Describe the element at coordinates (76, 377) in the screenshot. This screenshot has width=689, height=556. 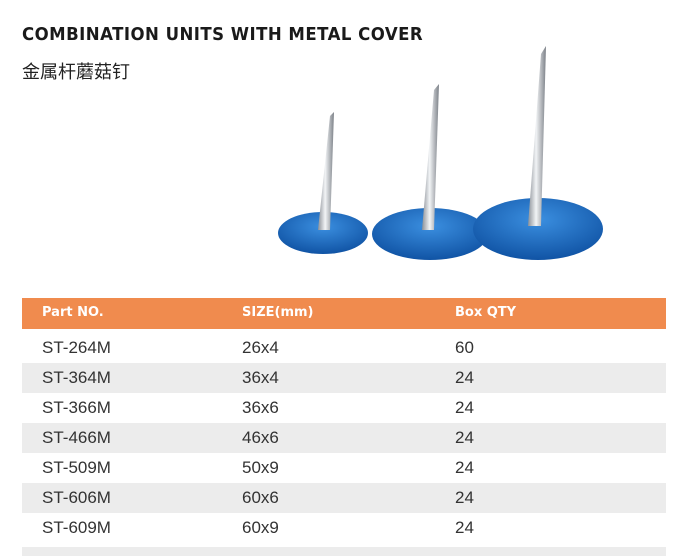
I see `table-cell: ST-364M` at that location.